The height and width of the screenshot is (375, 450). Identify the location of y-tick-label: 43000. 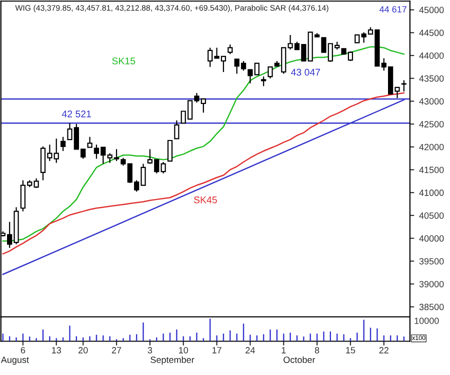
(431, 101).